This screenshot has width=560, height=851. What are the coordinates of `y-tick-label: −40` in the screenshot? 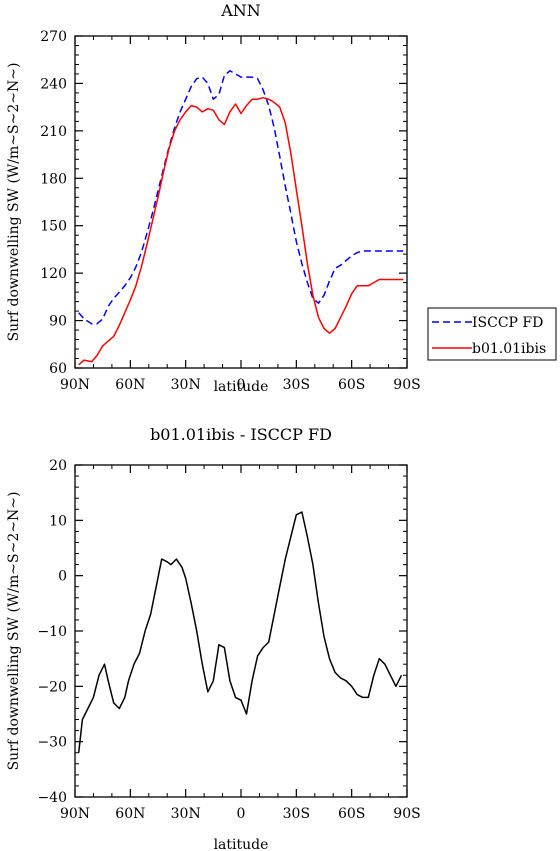 It's located at (52, 798).